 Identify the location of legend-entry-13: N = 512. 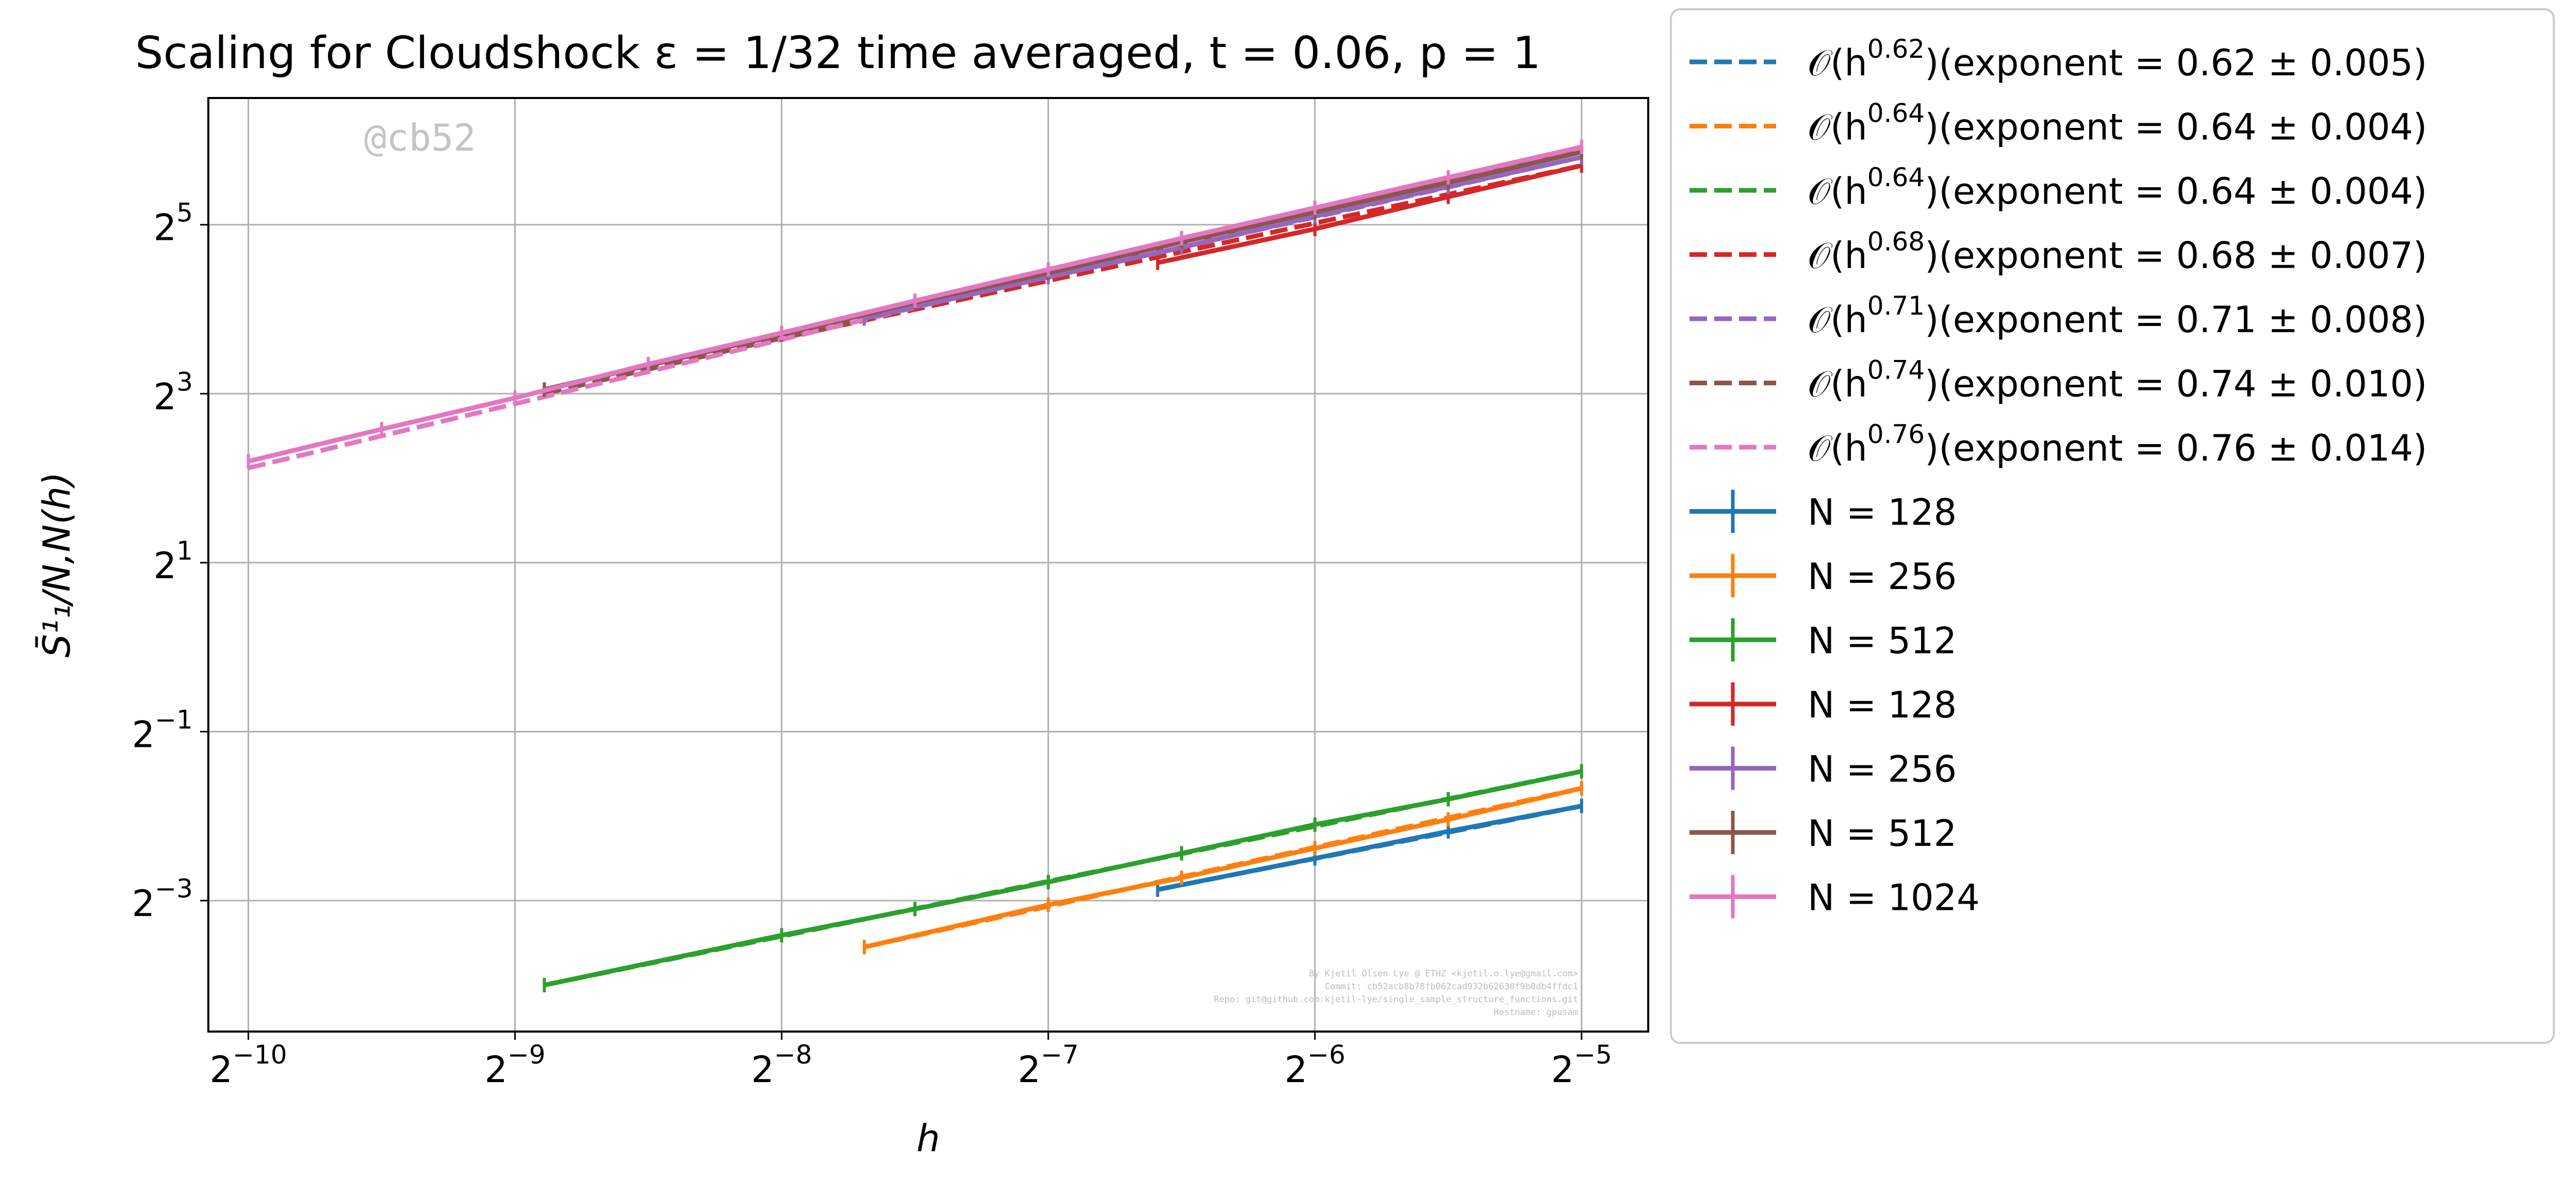
(1823, 833).